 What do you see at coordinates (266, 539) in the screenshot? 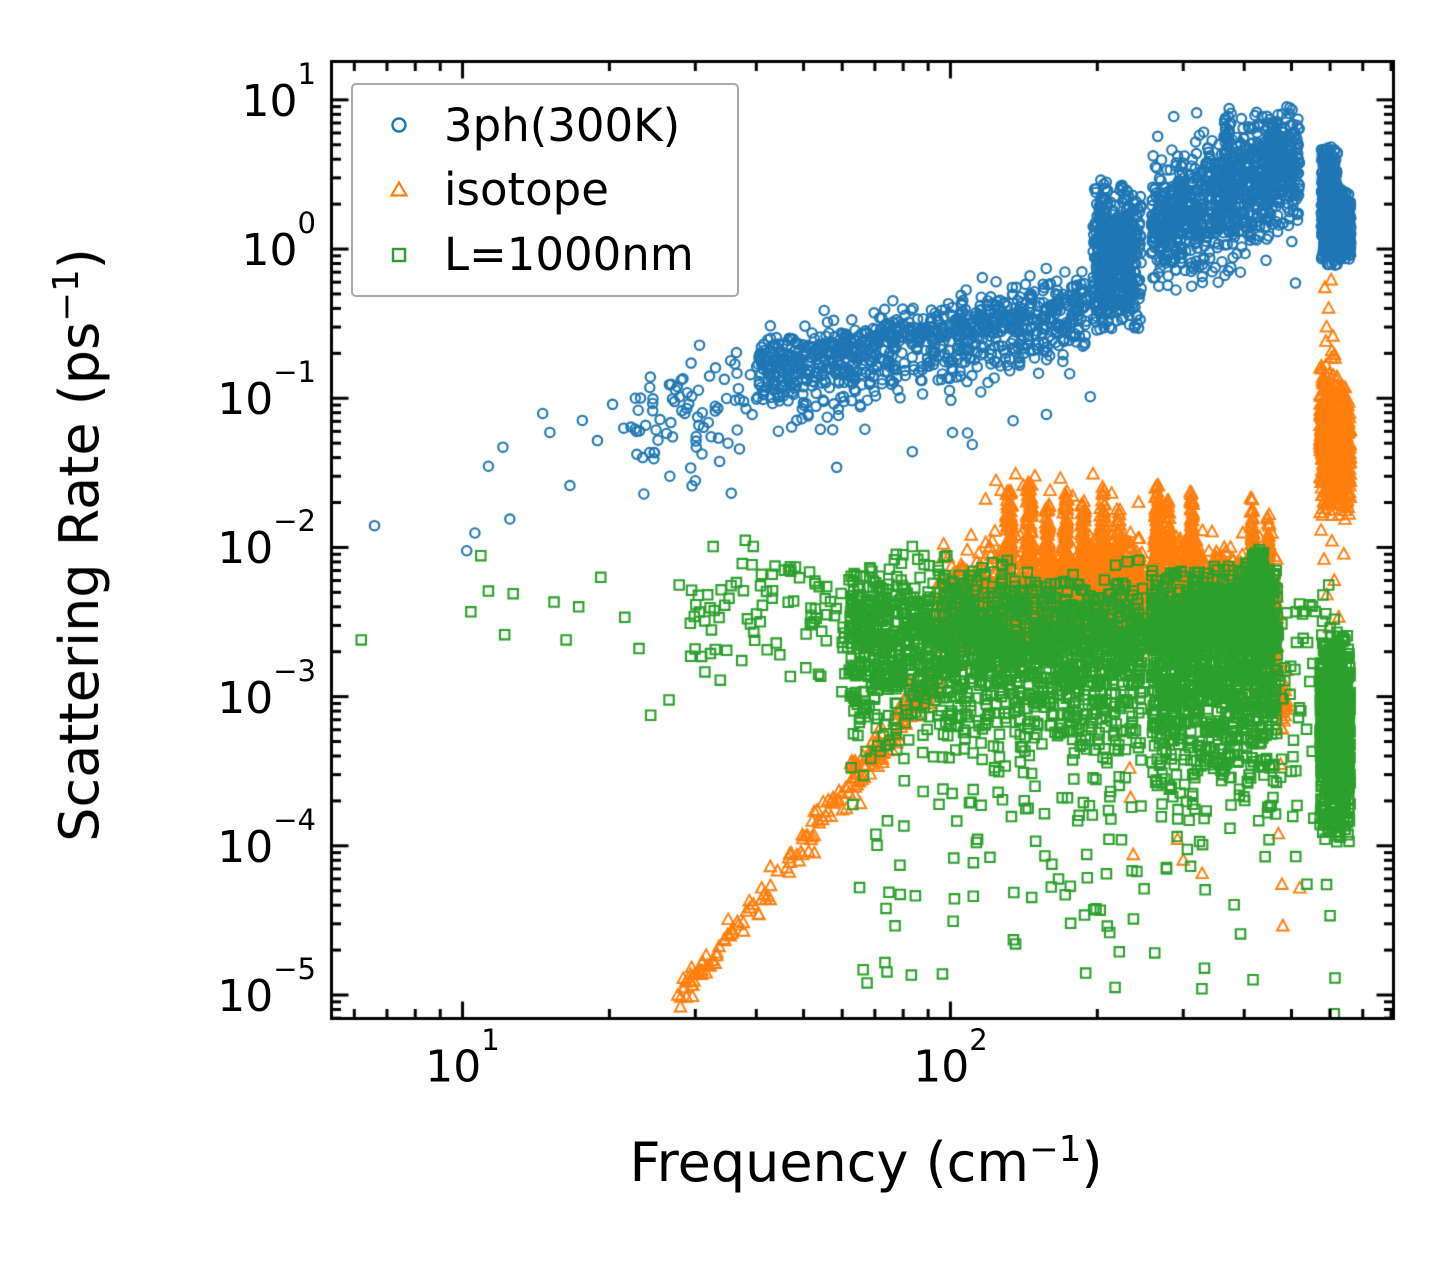
I see `y-tick-label: 10⁻²` at bounding box center [266, 539].